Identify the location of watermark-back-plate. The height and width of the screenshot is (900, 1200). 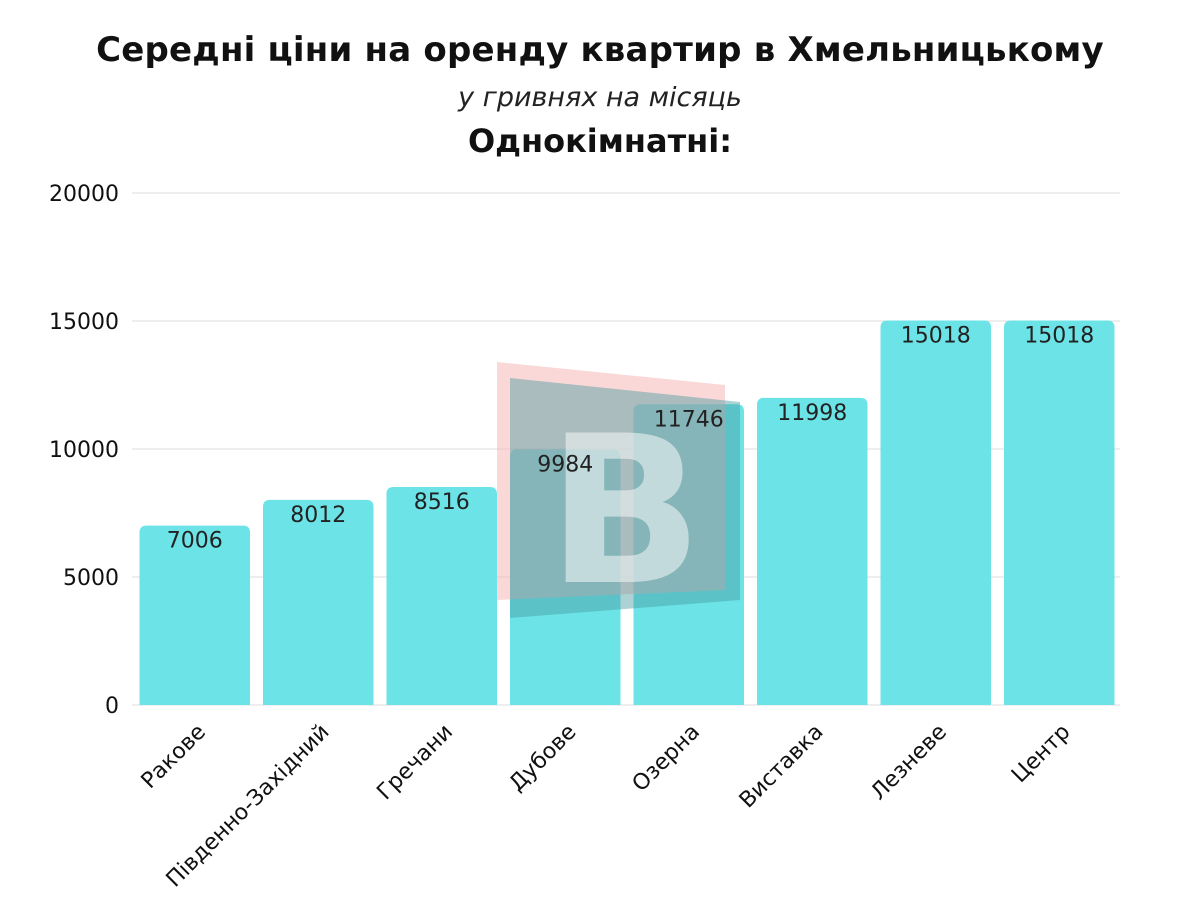
(611, 481).